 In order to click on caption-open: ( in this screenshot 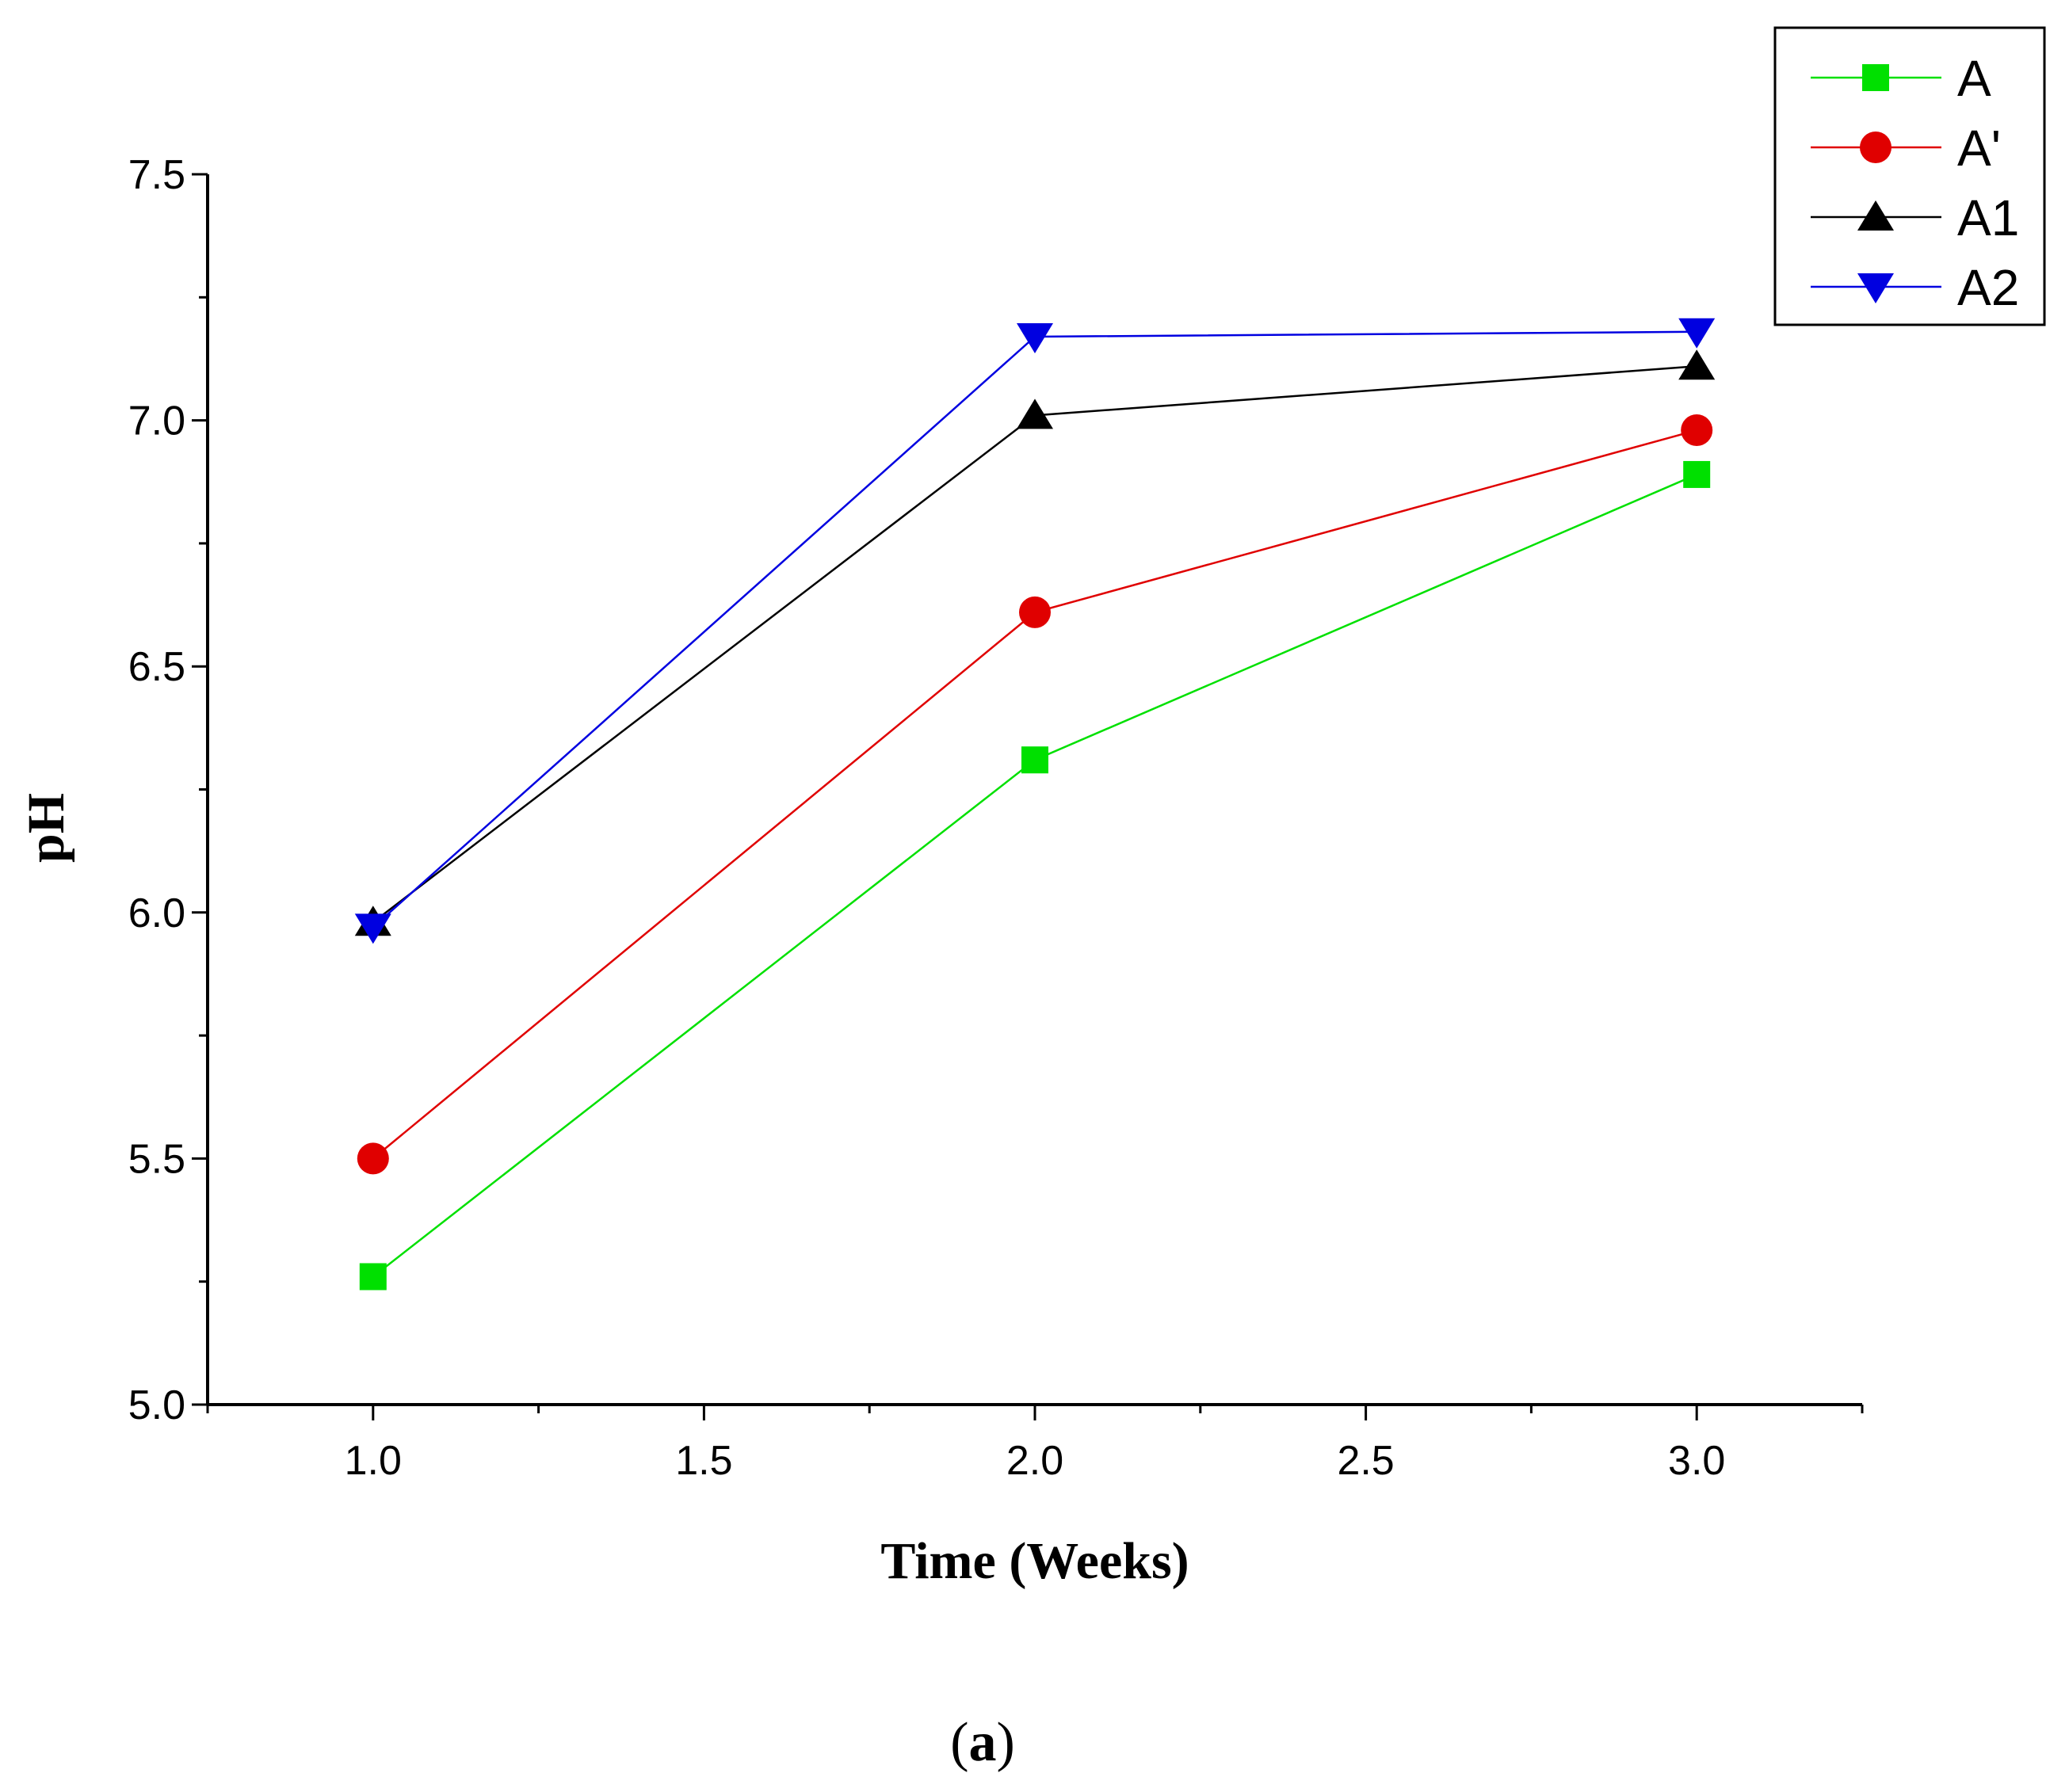, I will do `click(959, 1743)`.